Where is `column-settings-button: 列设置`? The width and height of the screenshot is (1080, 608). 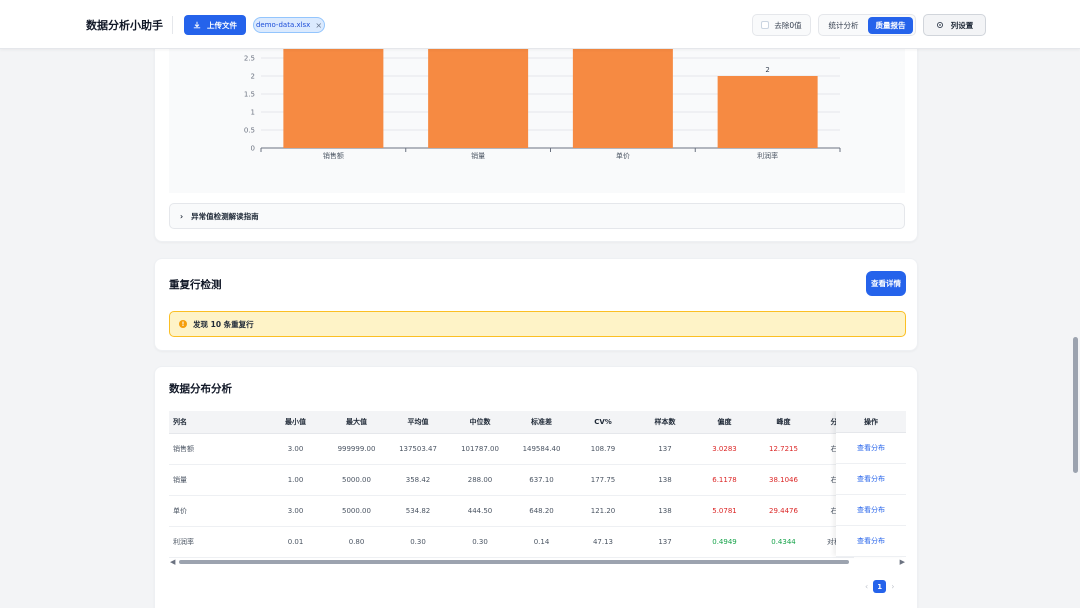 column-settings-button: 列设置 is located at coordinates (954, 25).